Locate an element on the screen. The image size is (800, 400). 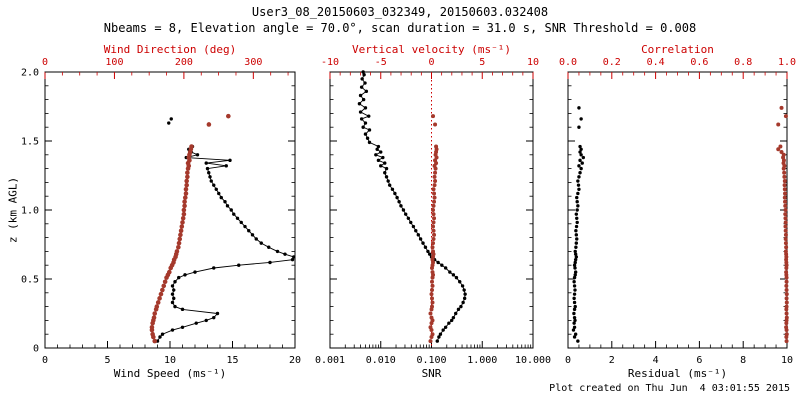
svg-text: 2.0 is located at coordinates (30, 73).